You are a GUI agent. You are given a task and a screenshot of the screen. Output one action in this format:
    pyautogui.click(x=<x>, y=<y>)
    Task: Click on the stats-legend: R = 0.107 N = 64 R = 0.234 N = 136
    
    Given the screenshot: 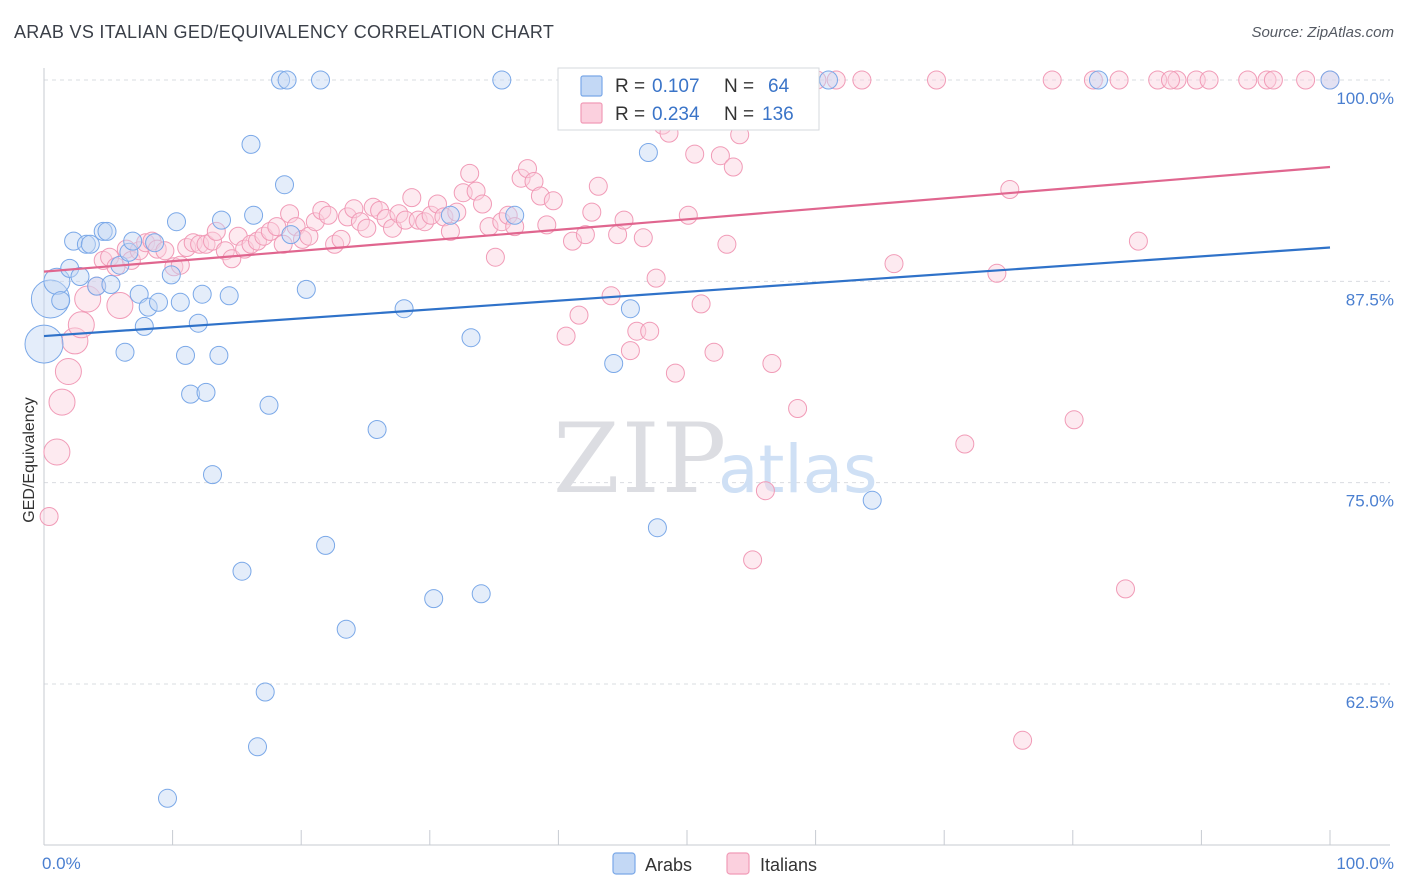 What is the action you would take?
    pyautogui.click(x=688, y=99)
    